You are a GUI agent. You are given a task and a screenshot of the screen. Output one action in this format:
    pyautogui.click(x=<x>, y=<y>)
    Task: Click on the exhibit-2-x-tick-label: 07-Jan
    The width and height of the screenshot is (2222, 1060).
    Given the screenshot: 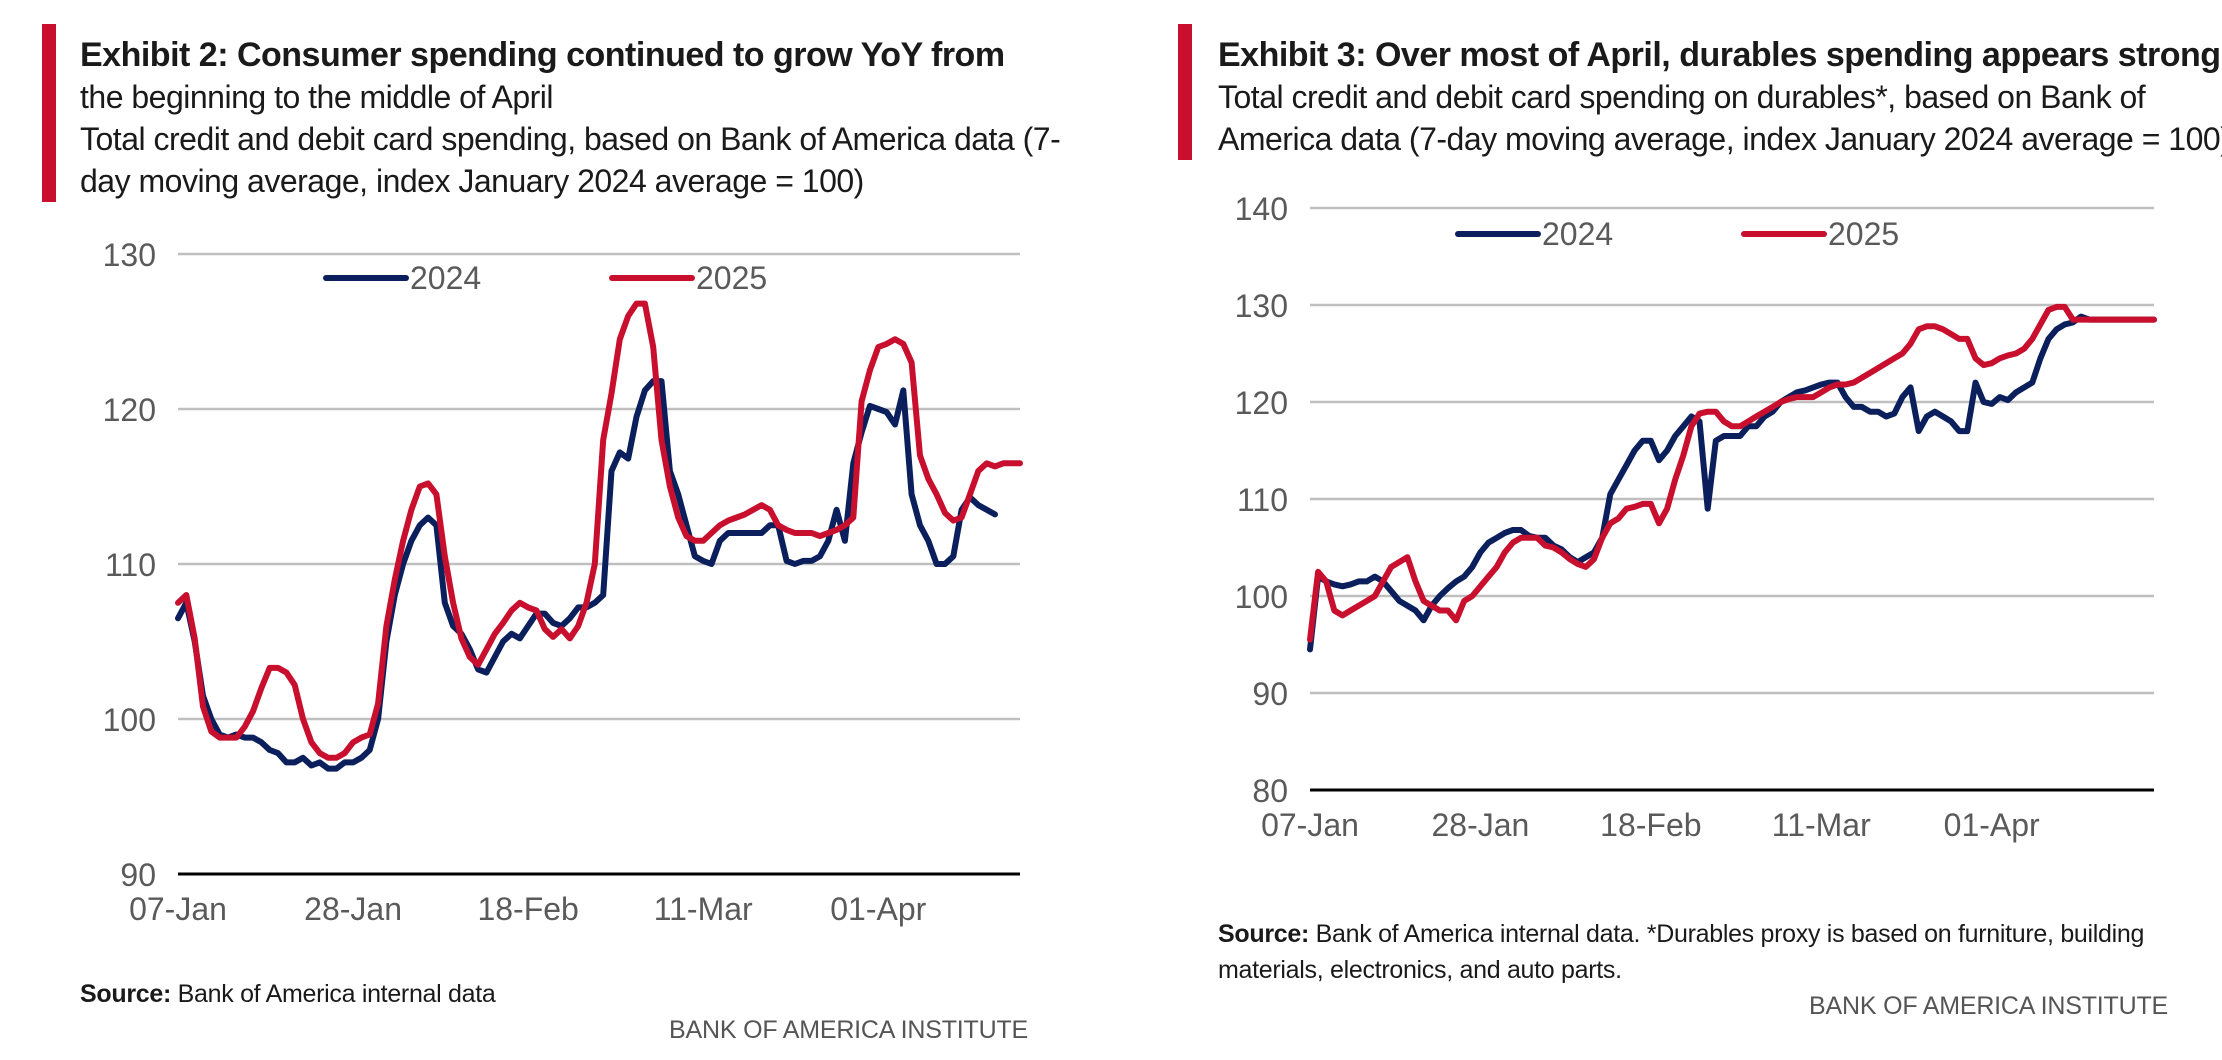 What is the action you would take?
    pyautogui.click(x=178, y=909)
    